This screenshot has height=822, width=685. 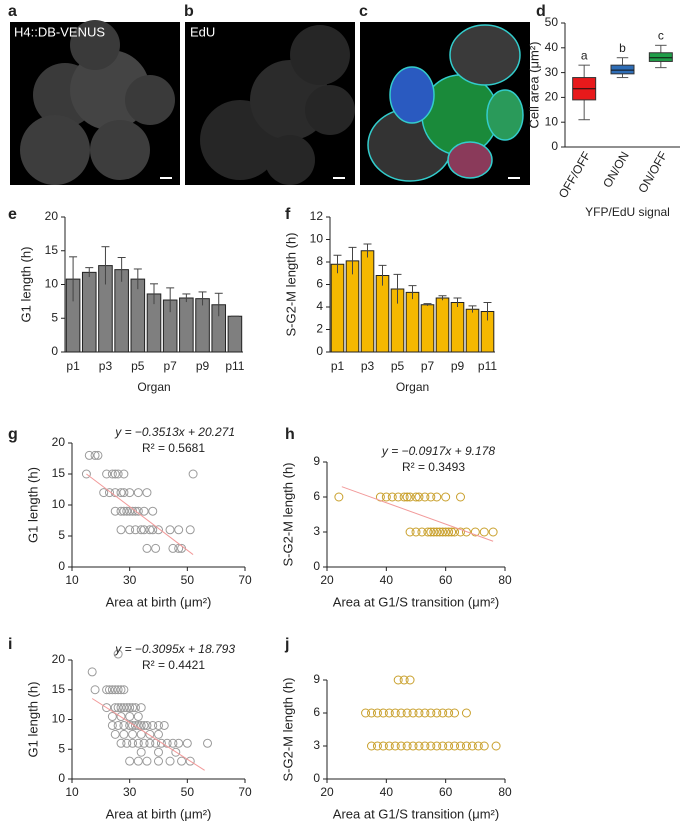 What do you see at coordinates (541, 11) in the screenshot?
I see `panel-label: d` at bounding box center [541, 11].